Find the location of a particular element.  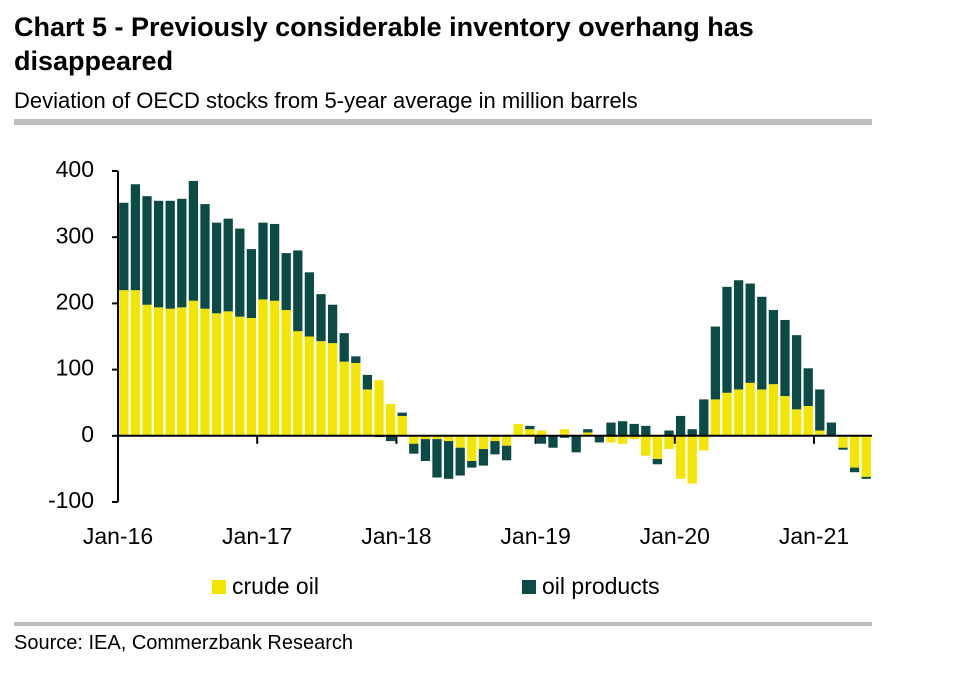

x-tick-label: Jan-16 is located at coordinates (118, 536).